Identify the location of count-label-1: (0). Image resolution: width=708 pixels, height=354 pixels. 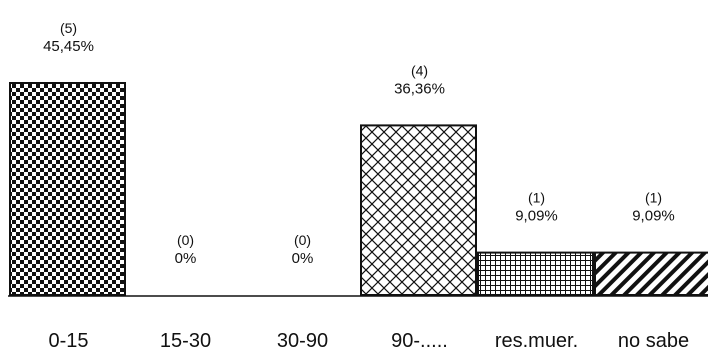
(185, 240).